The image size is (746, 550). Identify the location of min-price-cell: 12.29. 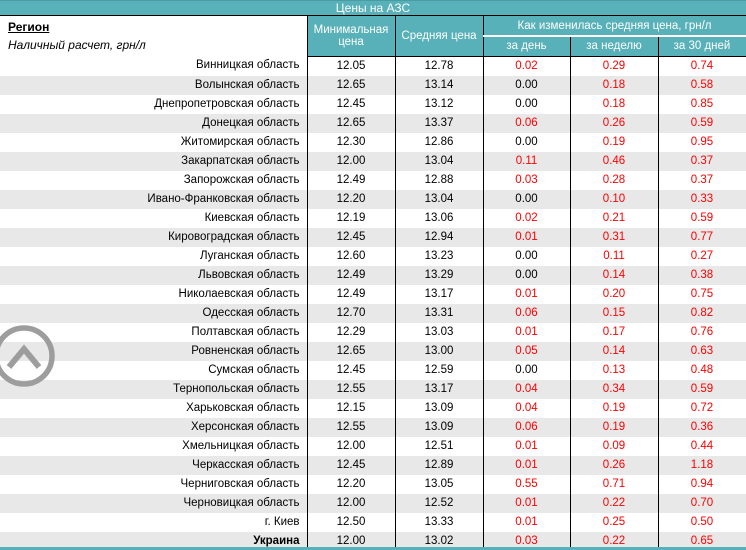
(351, 332).